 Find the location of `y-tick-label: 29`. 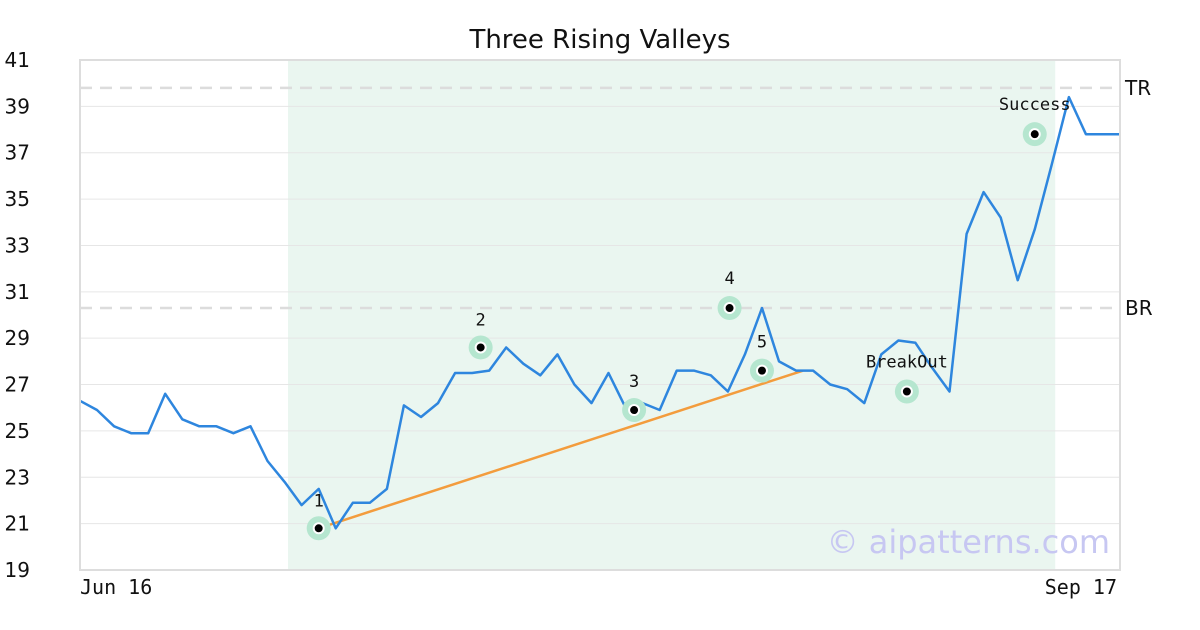

y-tick-label: 29 is located at coordinates (17, 338).